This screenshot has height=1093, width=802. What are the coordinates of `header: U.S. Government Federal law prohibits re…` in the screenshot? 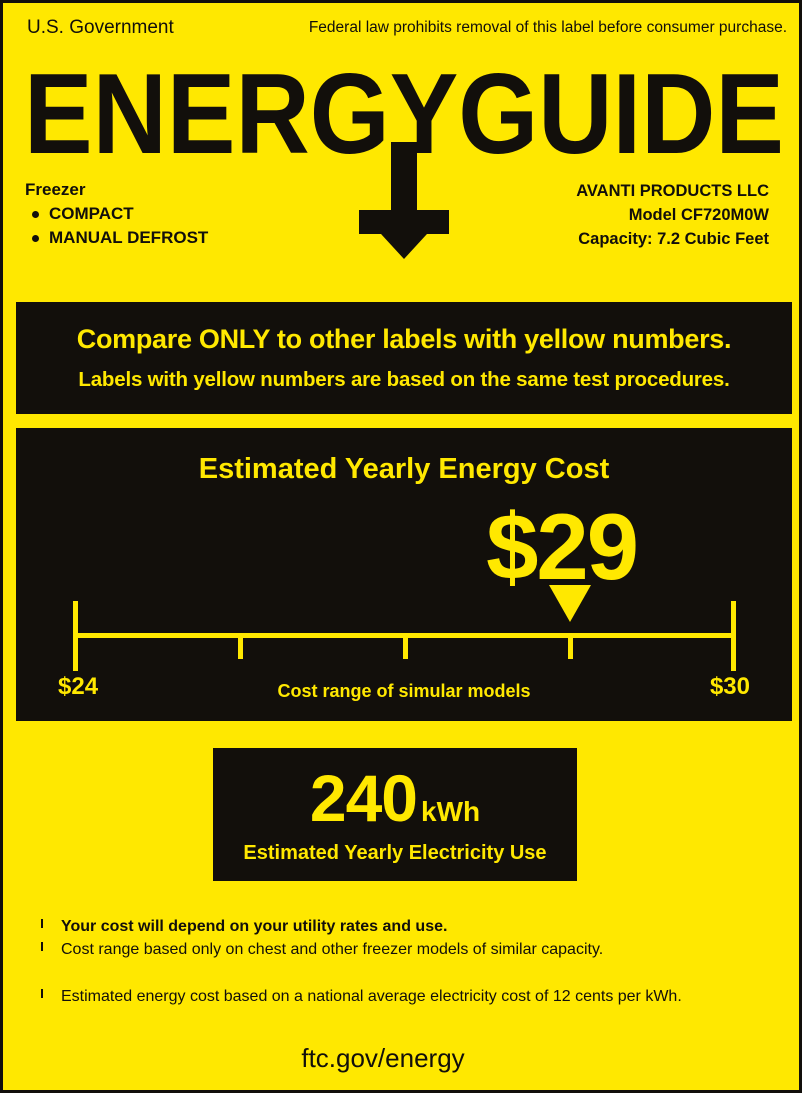 It's located at (401, 29).